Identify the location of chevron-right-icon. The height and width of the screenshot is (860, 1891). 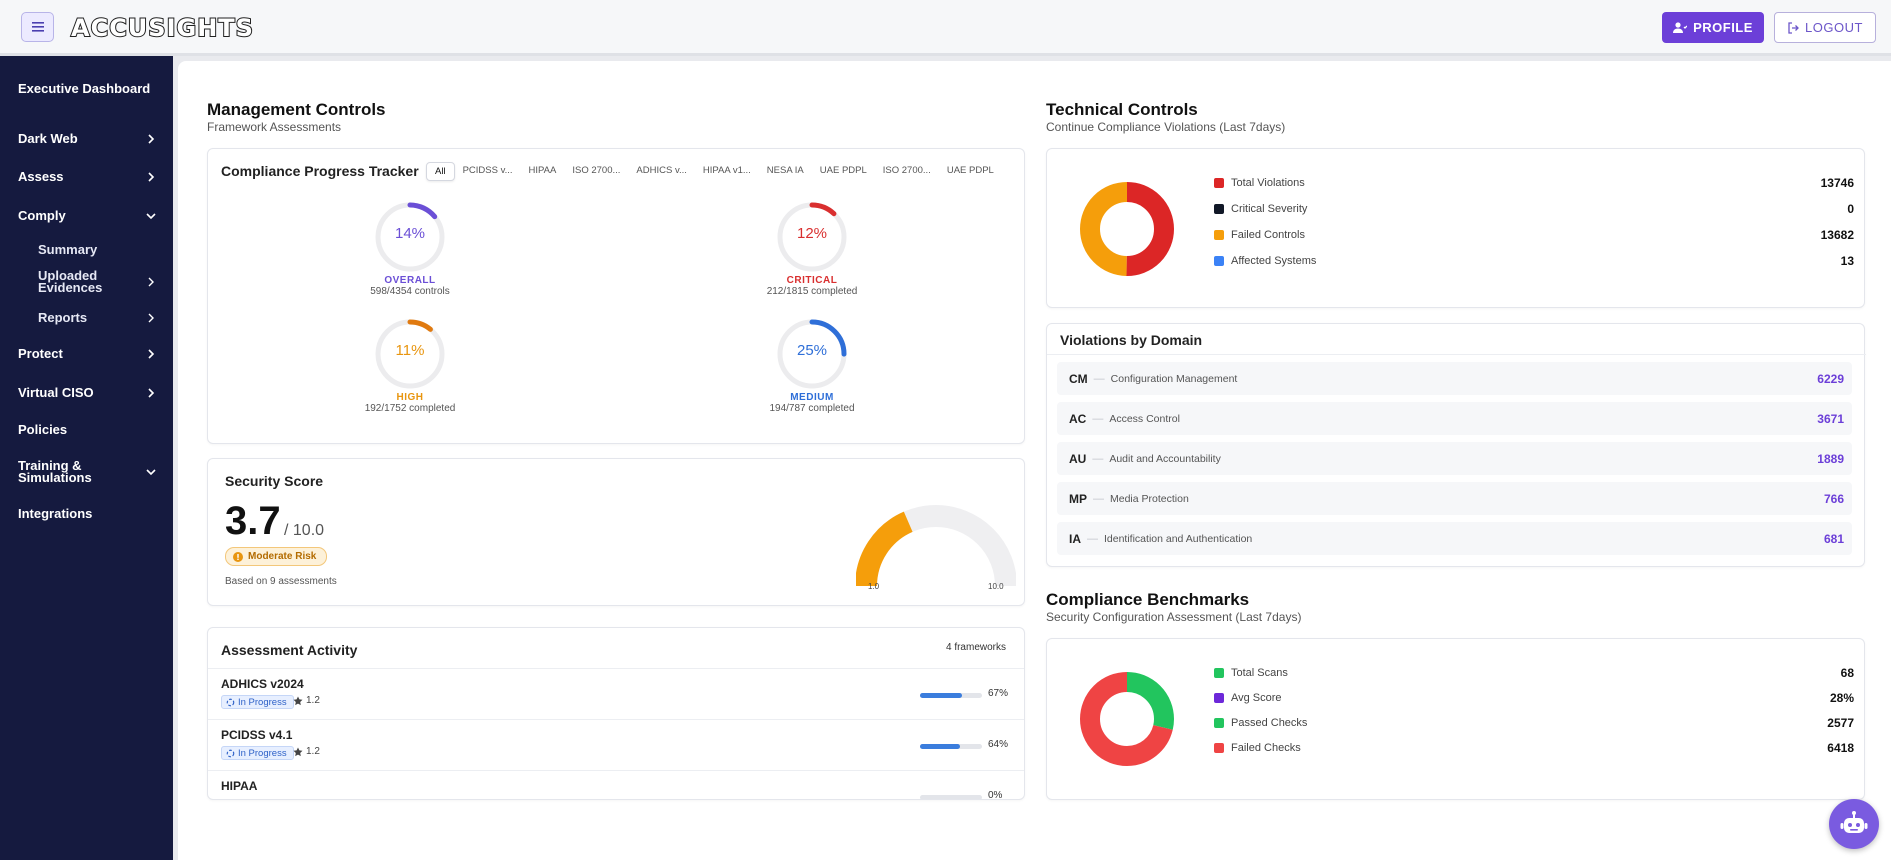
(151, 282).